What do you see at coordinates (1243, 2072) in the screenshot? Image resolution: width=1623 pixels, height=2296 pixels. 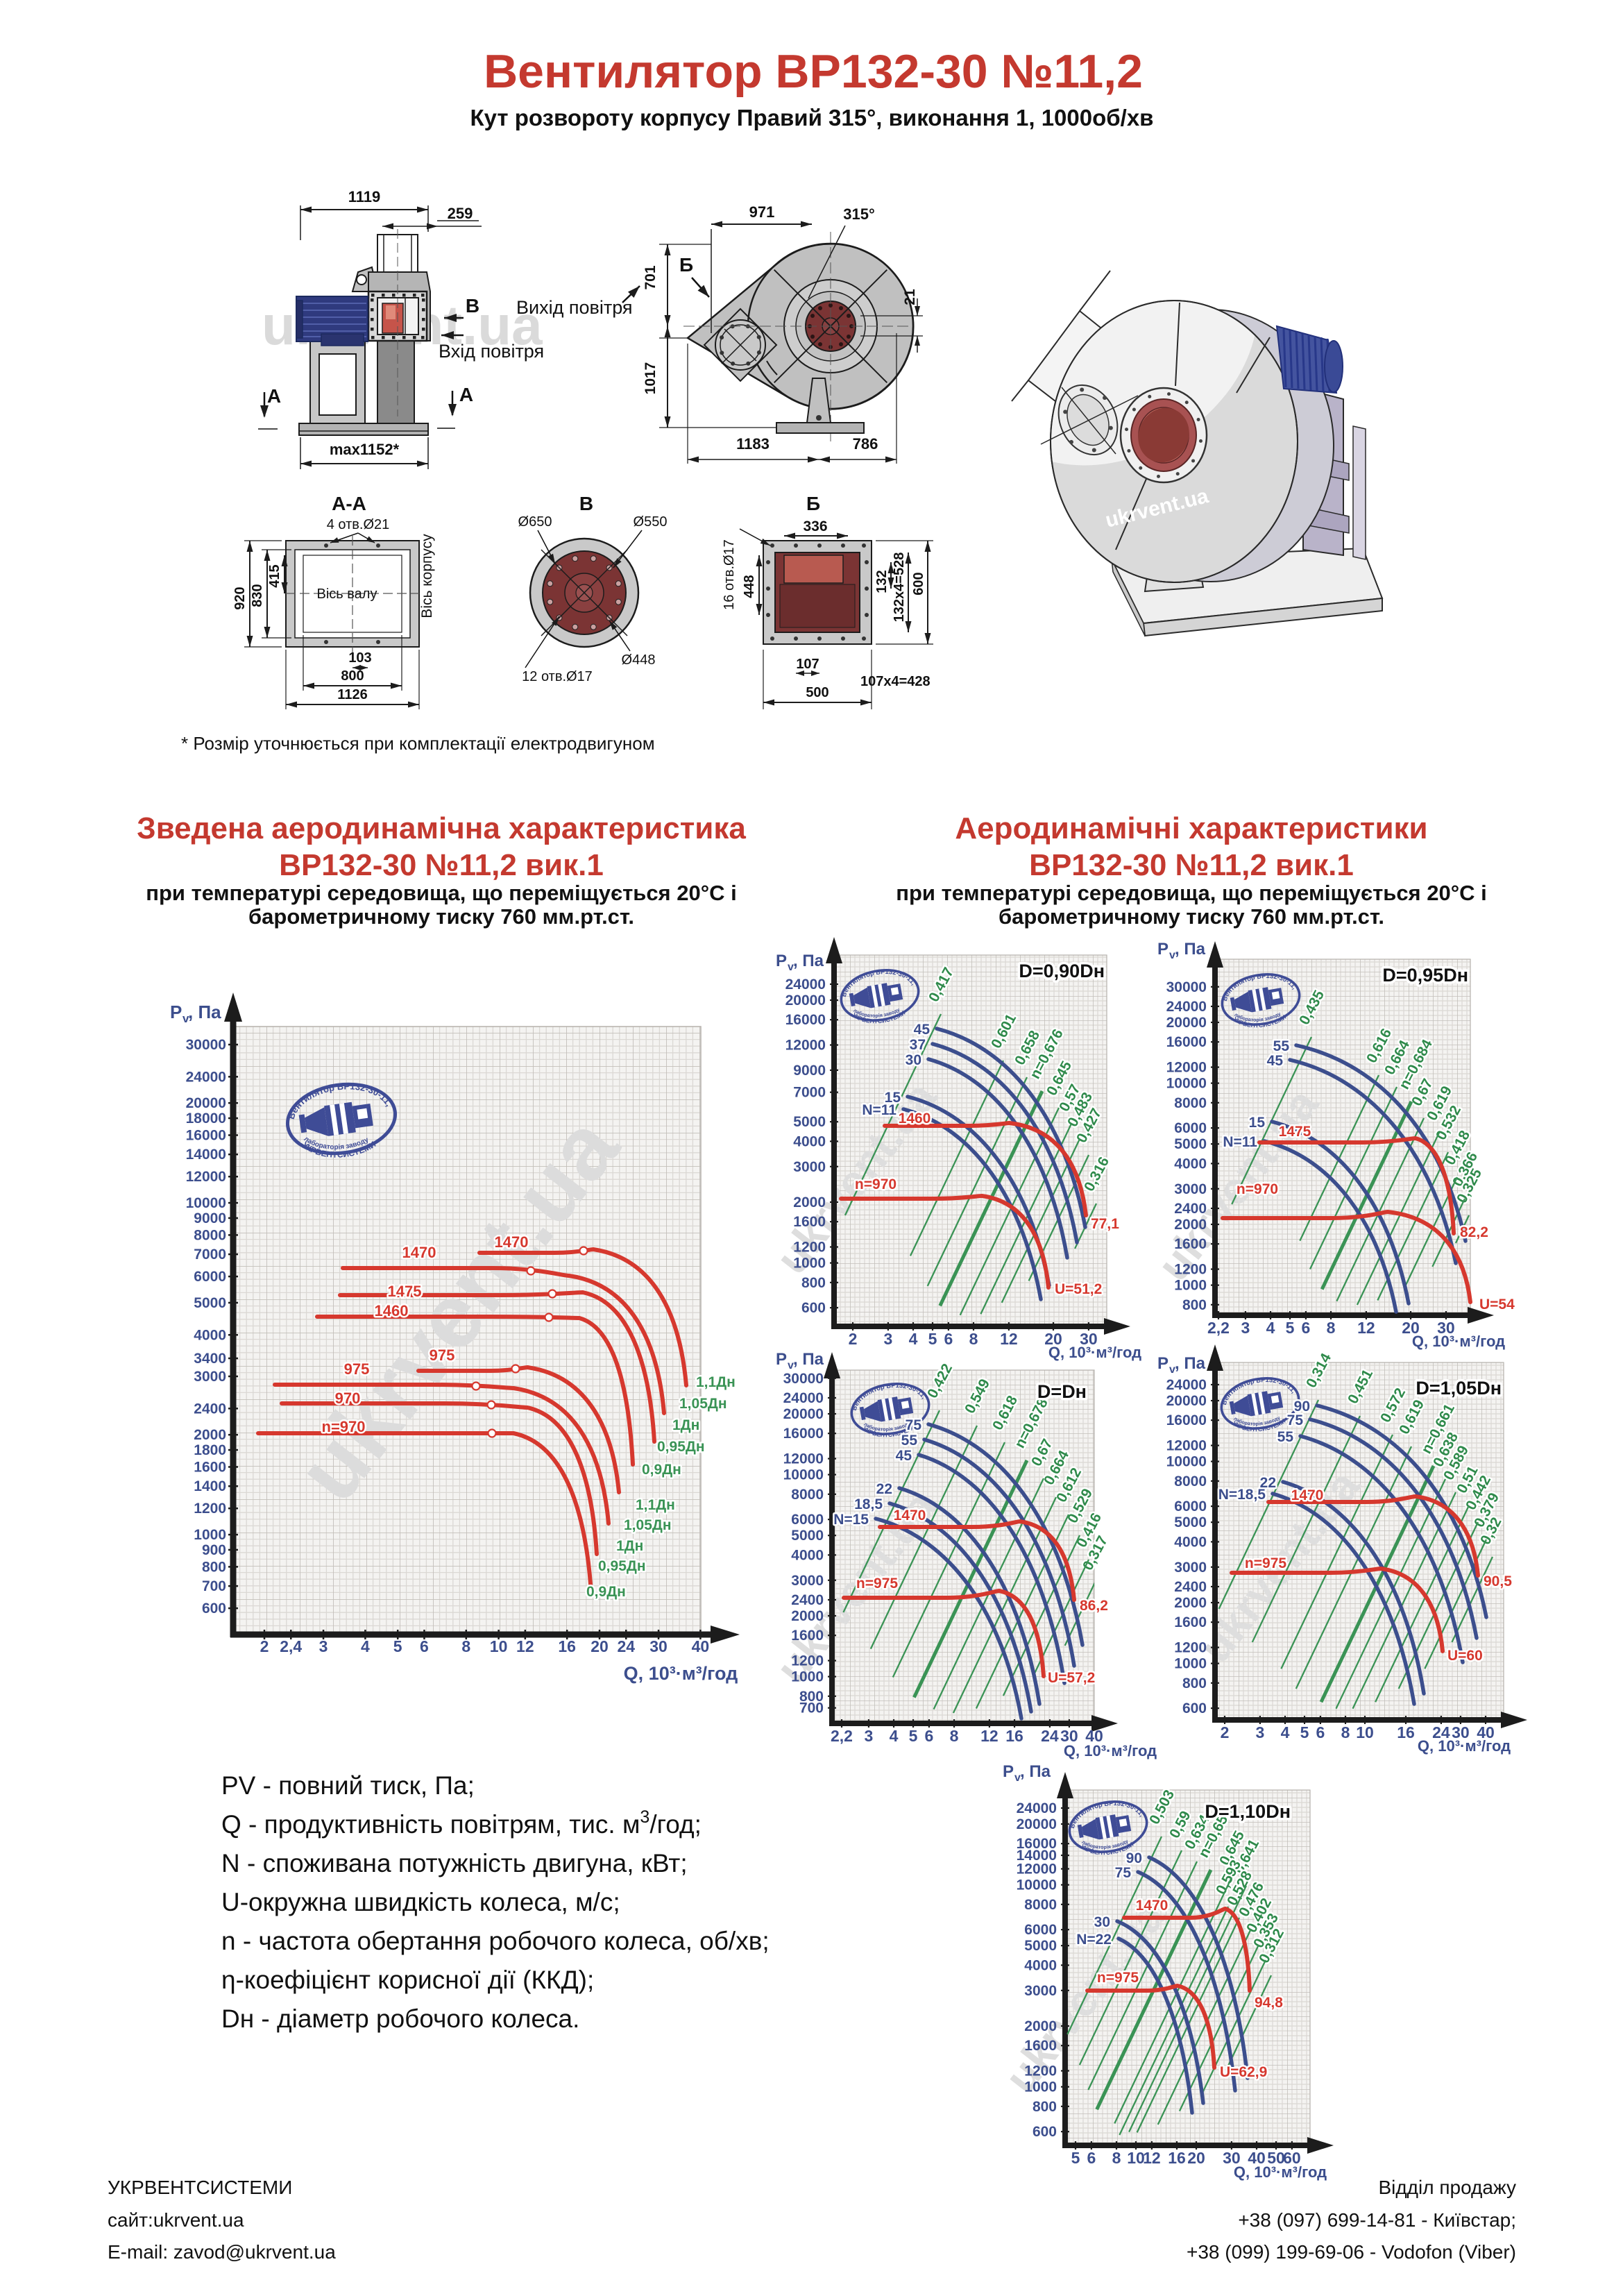 I see `svg-text: U=62,9` at bounding box center [1243, 2072].